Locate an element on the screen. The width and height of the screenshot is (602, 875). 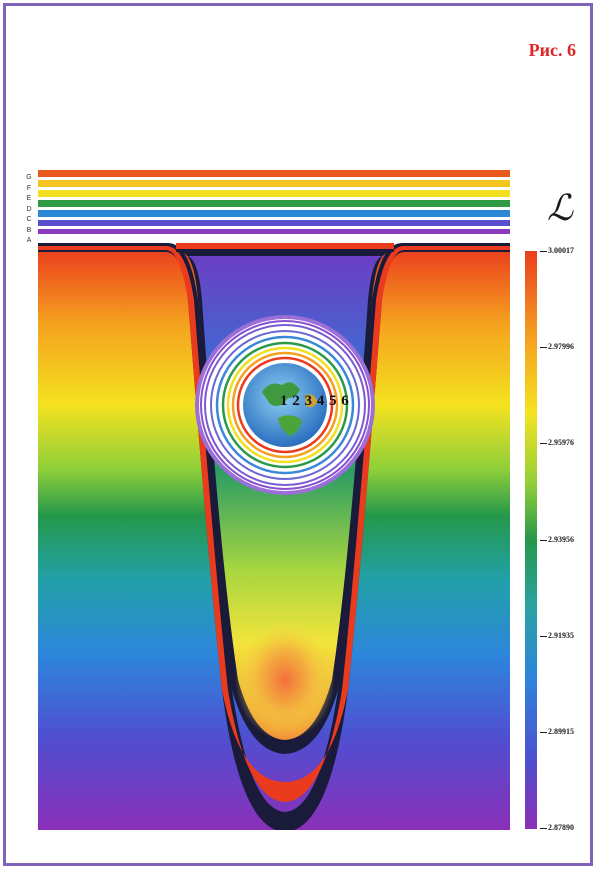
level-letter-g: G is located at coordinates (29, 177).